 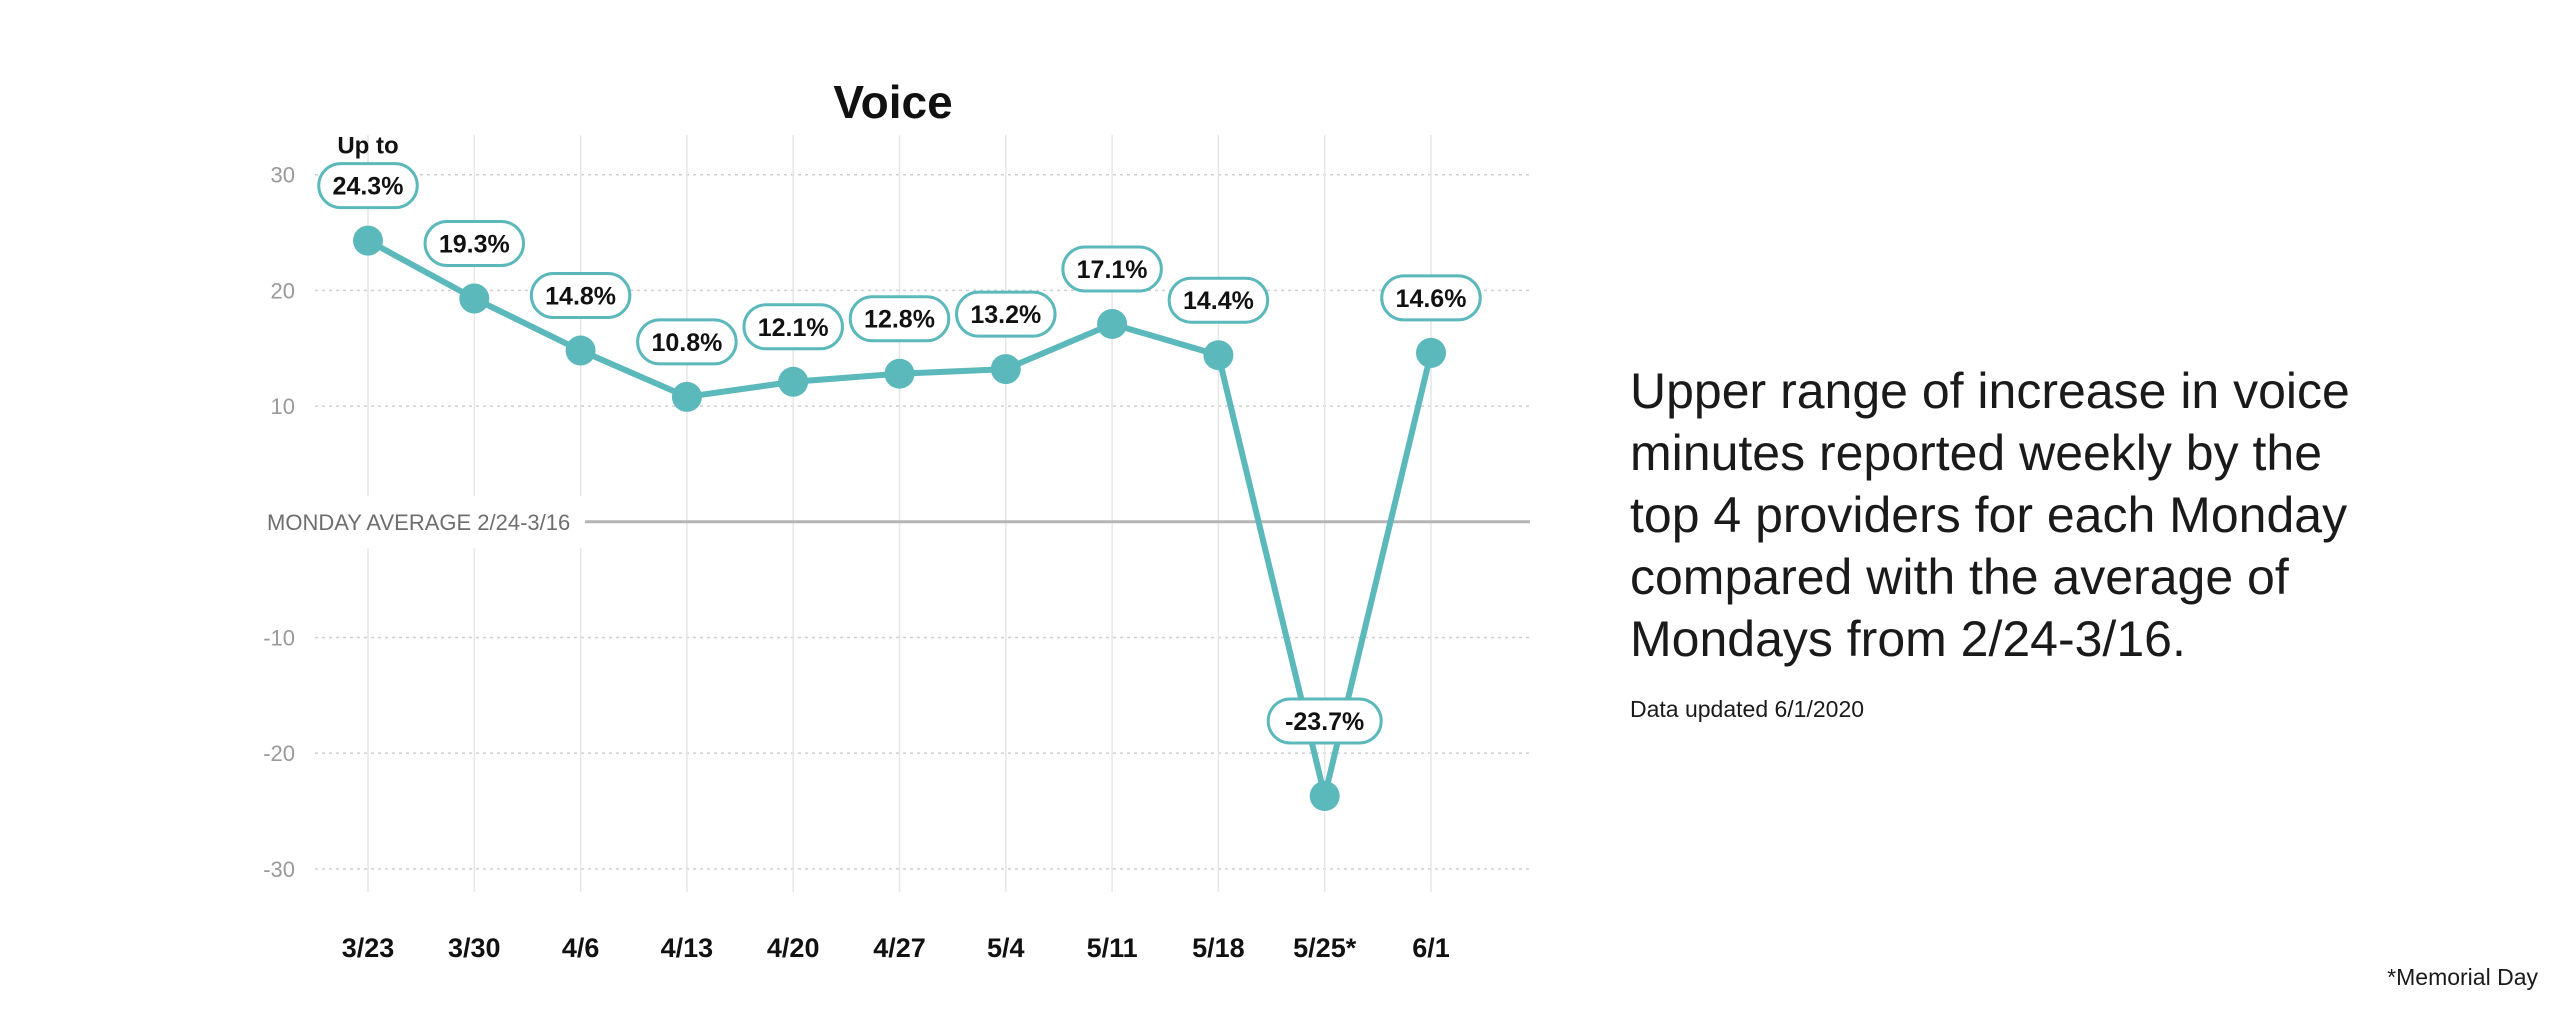 What do you see at coordinates (899, 948) in the screenshot?
I see `x-tick-label: 4/27` at bounding box center [899, 948].